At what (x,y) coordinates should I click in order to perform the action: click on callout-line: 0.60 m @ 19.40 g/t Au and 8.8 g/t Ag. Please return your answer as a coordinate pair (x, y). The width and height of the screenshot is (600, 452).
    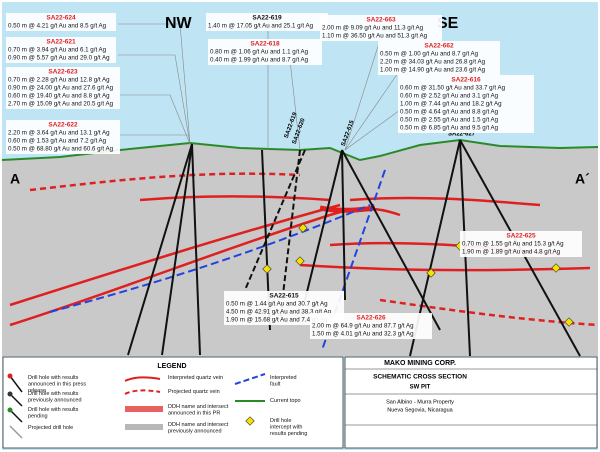
    Looking at the image, I should click on (59, 96).